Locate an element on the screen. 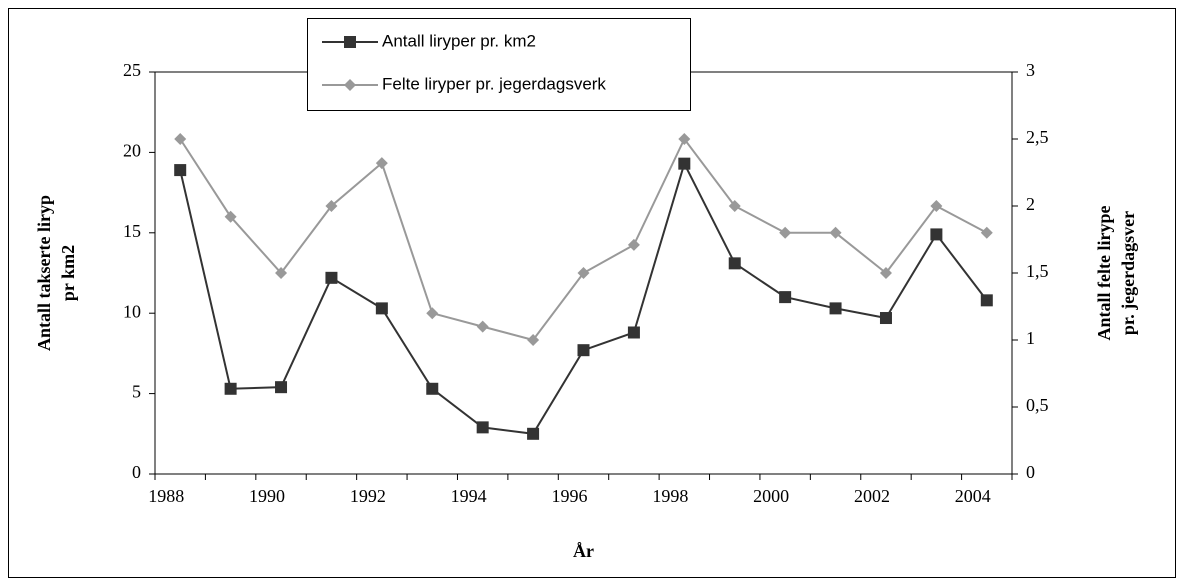 The width and height of the screenshot is (1184, 585). y2-tick-label: 1,5 is located at coordinates (1037, 271).